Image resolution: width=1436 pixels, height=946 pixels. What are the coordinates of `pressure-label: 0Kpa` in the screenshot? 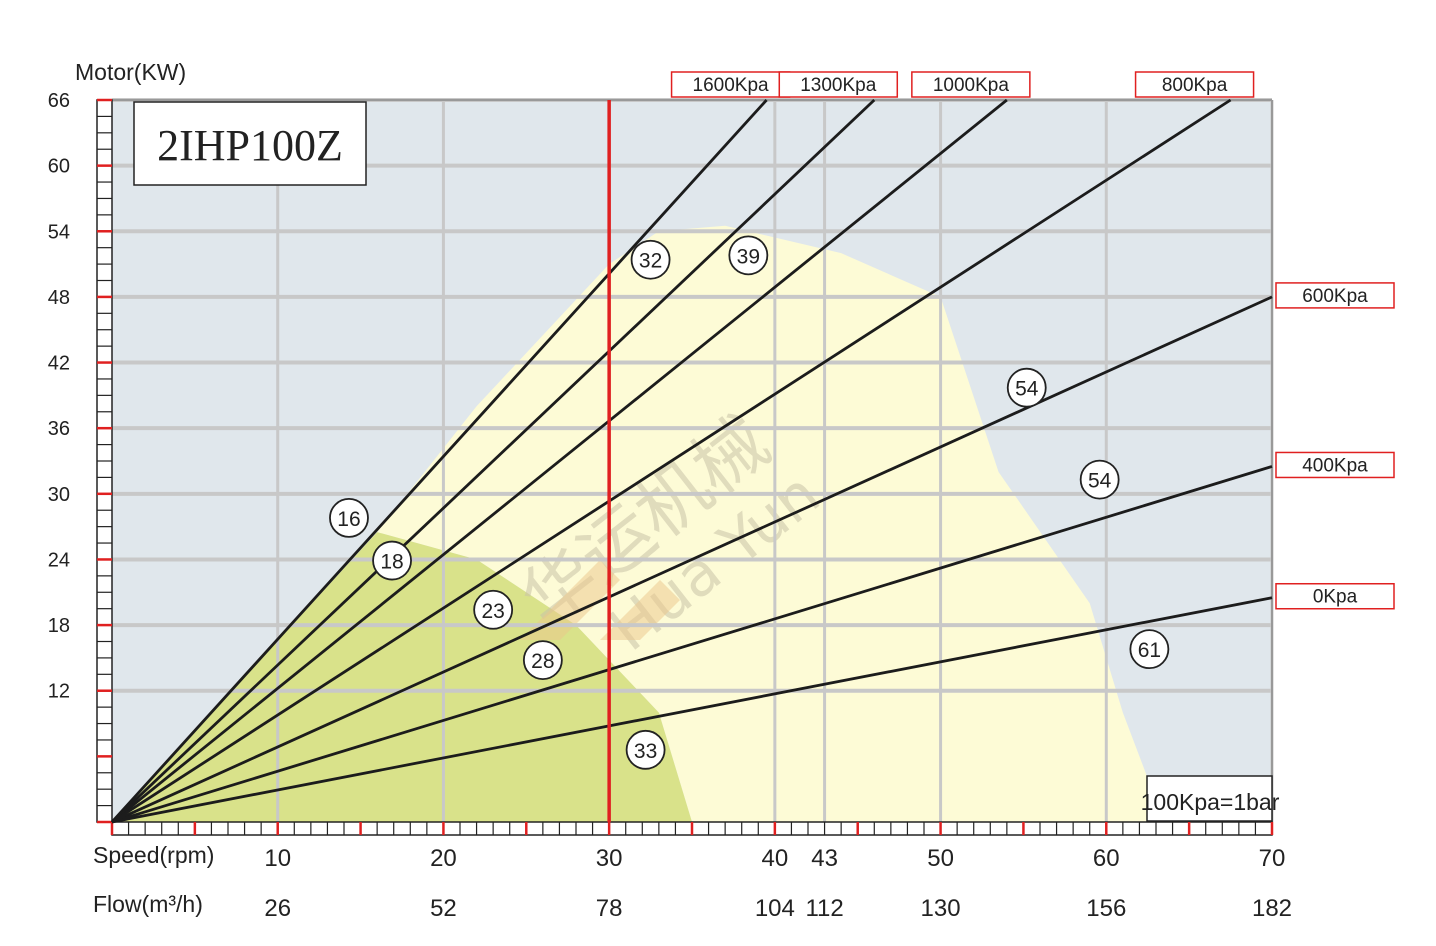 It's located at (1335, 597).